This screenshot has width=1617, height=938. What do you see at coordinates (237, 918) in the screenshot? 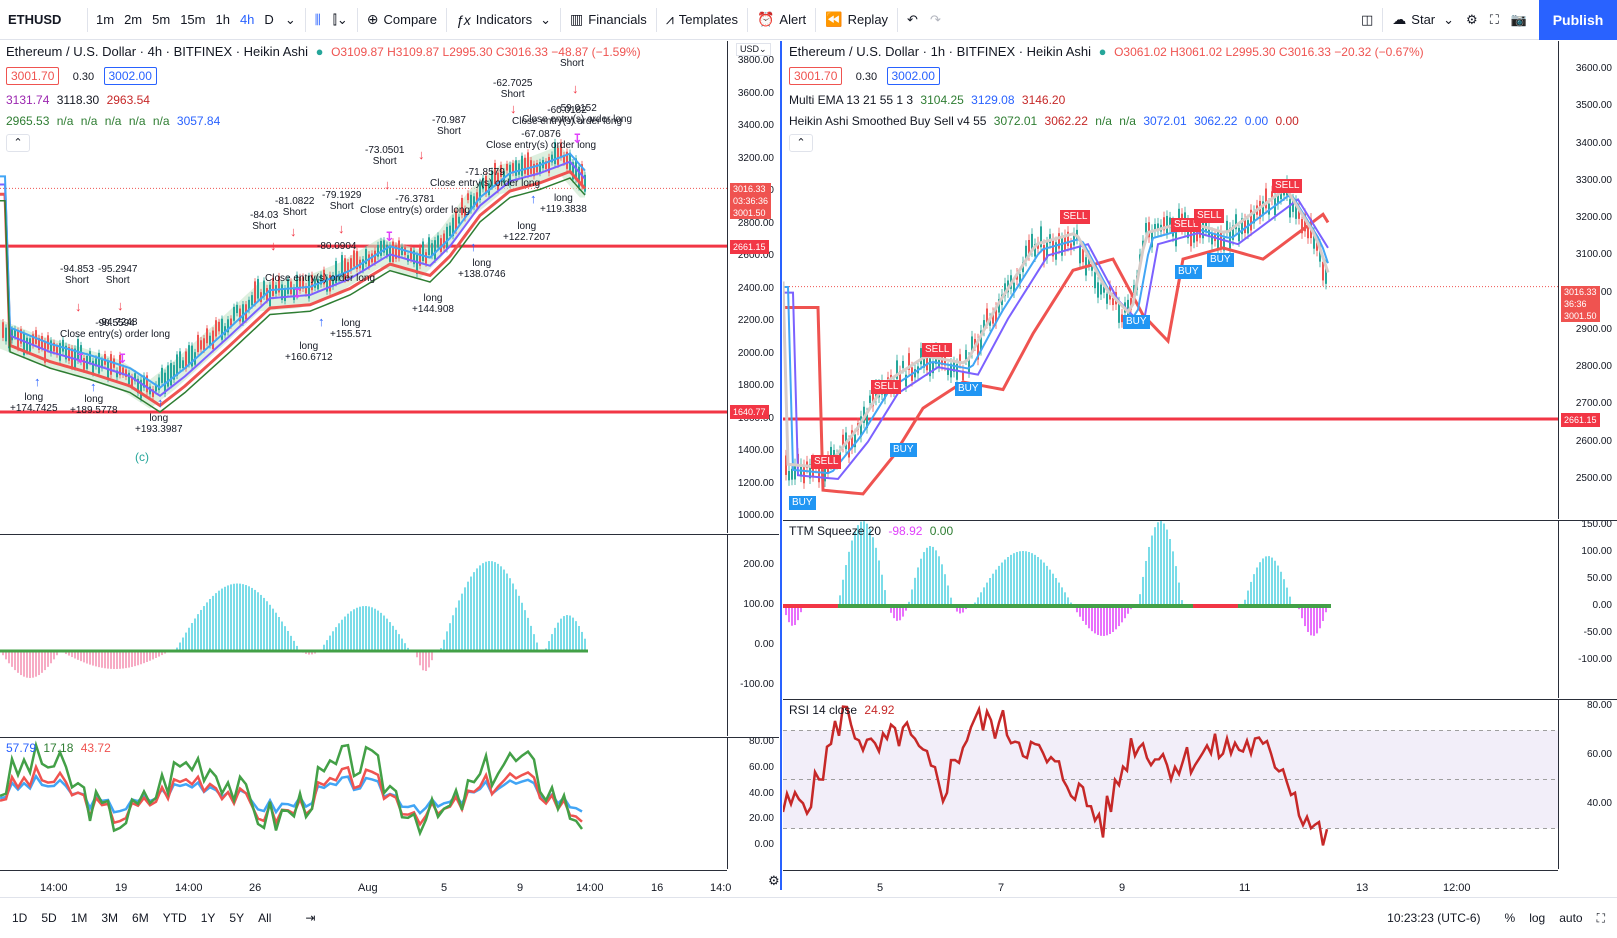
I see `range-5y: 5Y` at bounding box center [237, 918].